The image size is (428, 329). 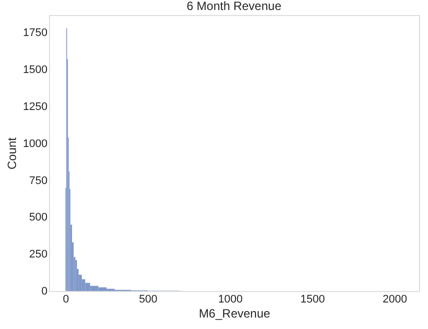 What do you see at coordinates (38, 180) in the screenshot?
I see `y-tick-label: 750` at bounding box center [38, 180].